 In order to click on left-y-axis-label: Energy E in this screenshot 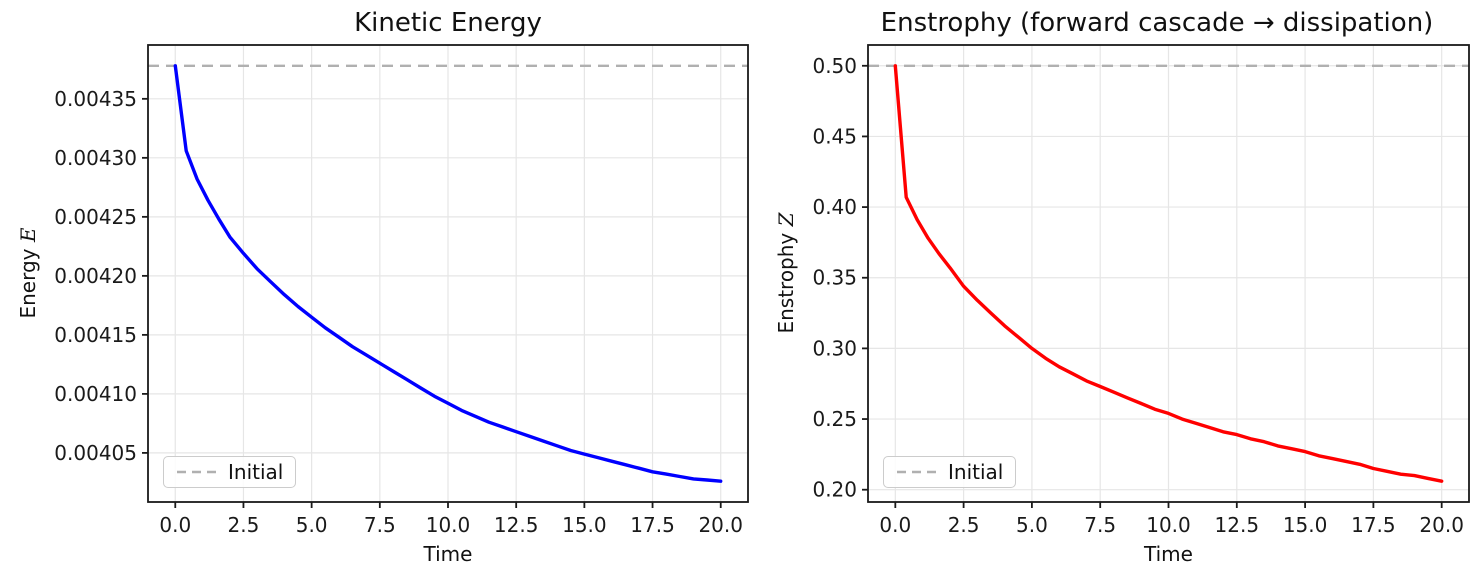, I will do `click(28, 273)`.